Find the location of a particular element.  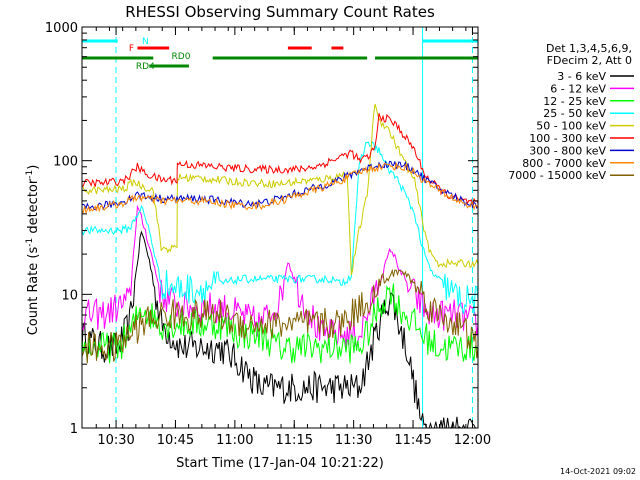

y-axis-title: Count Rate (s-1 detector-1) is located at coordinates (33, 250).